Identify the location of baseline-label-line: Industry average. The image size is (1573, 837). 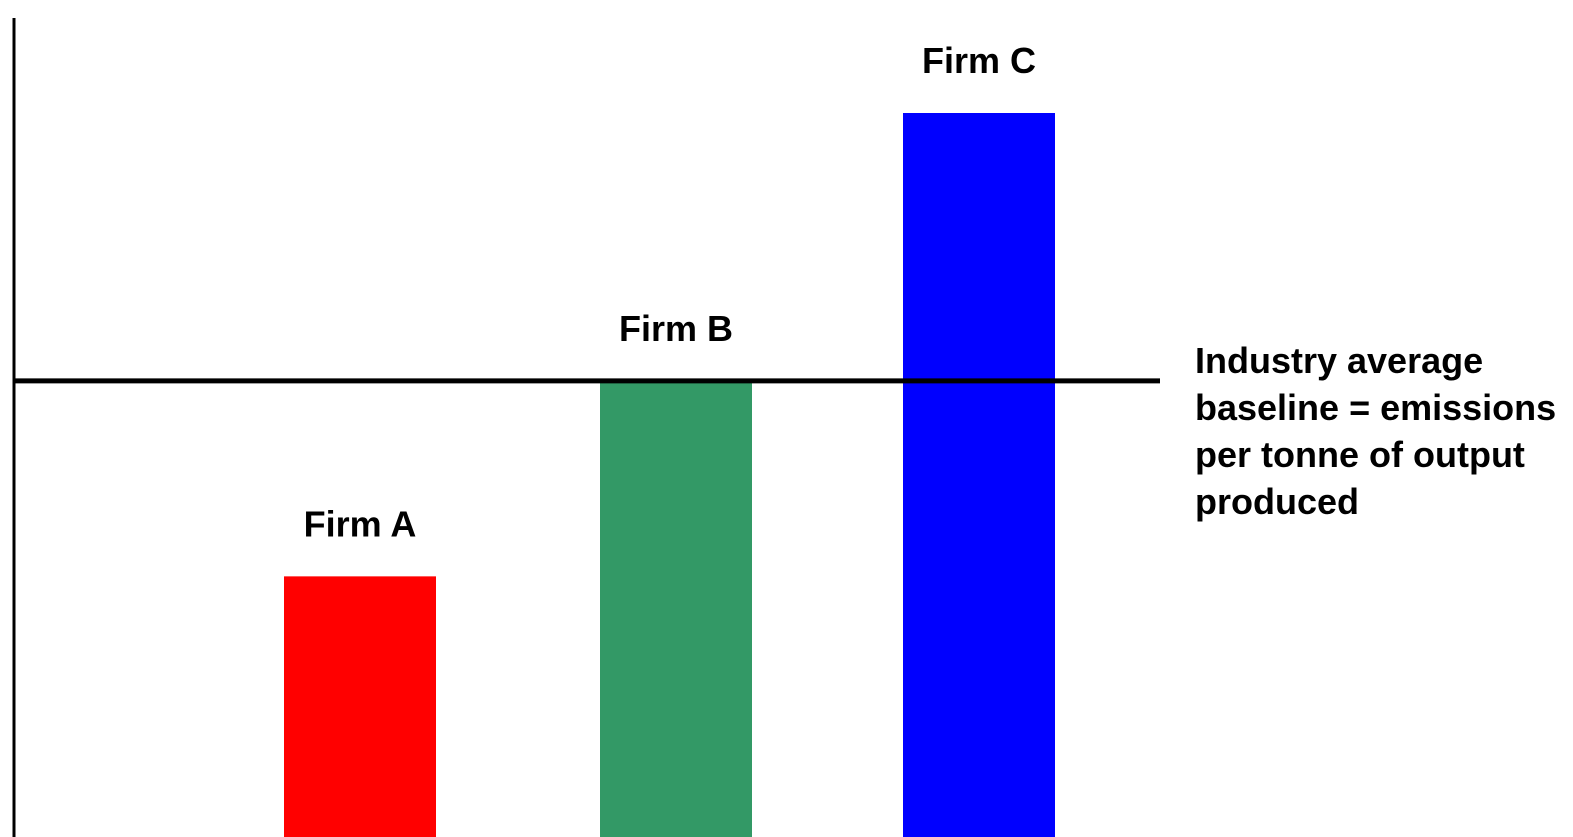
(1339, 360).